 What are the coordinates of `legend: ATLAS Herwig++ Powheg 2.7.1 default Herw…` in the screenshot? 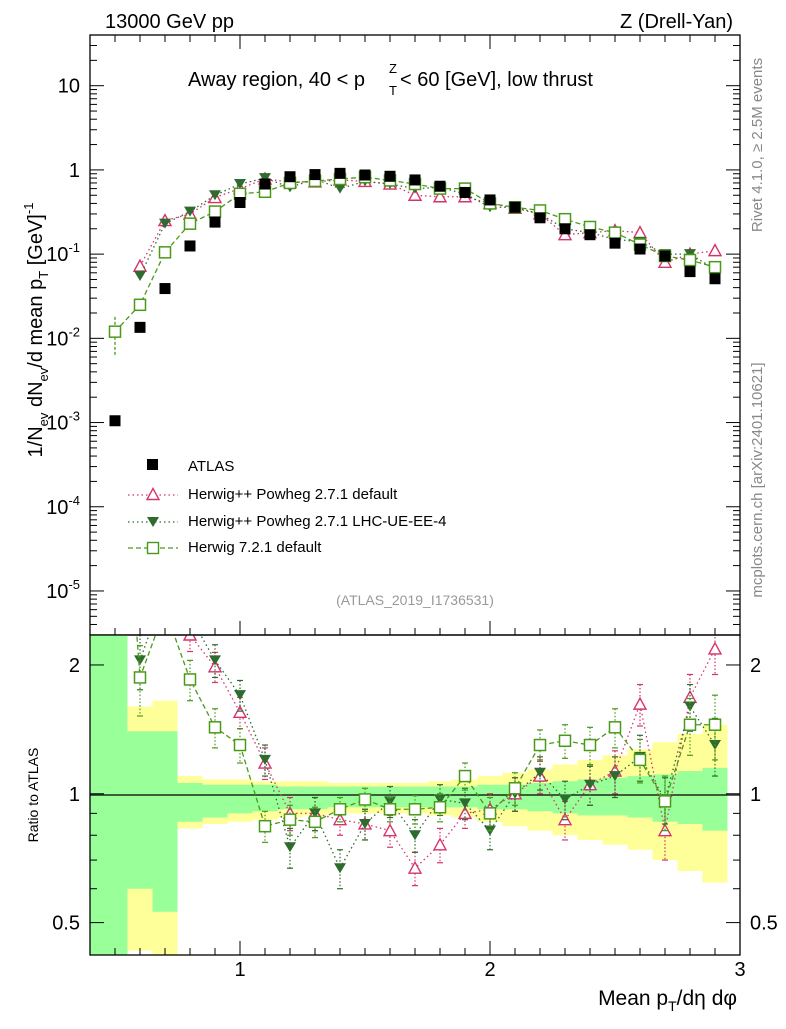 It's located at (287, 507).